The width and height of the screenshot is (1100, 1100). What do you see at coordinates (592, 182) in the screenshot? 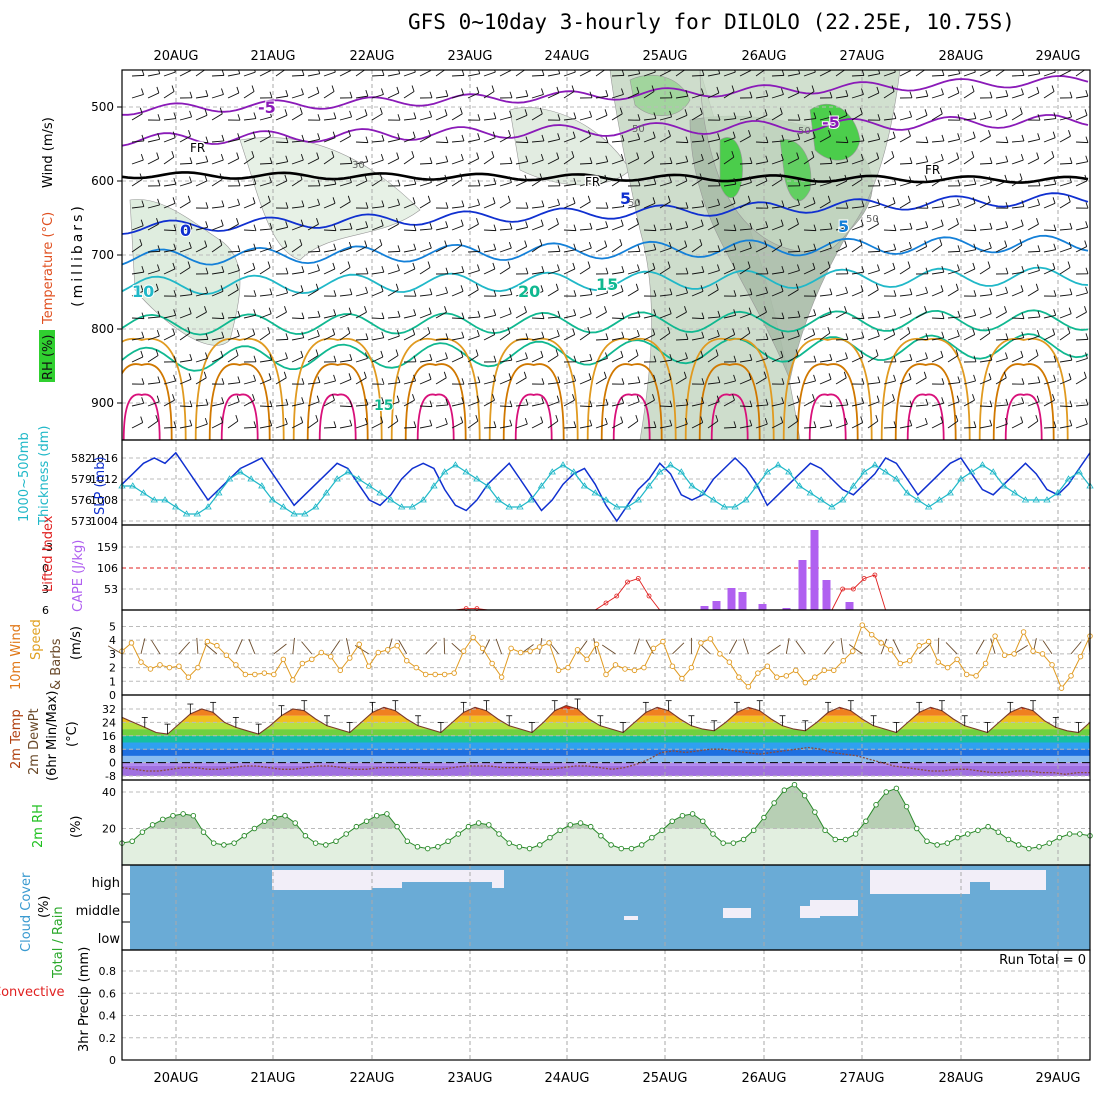
I see `freezing-label: FR` at bounding box center [592, 182].